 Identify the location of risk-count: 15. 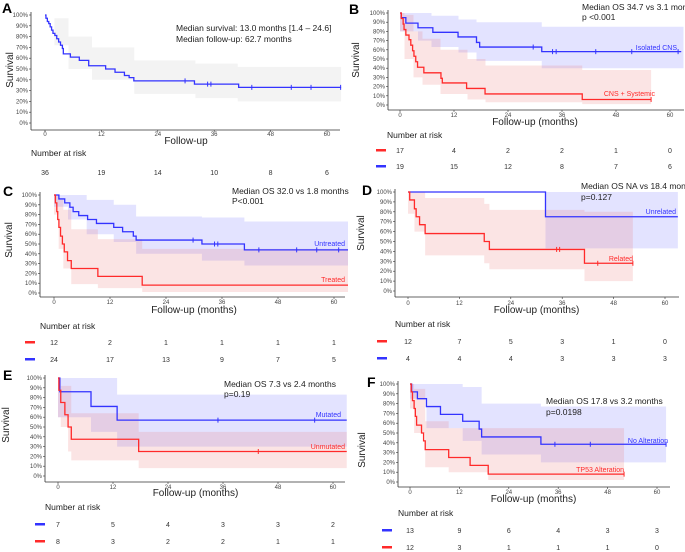
(454, 167).